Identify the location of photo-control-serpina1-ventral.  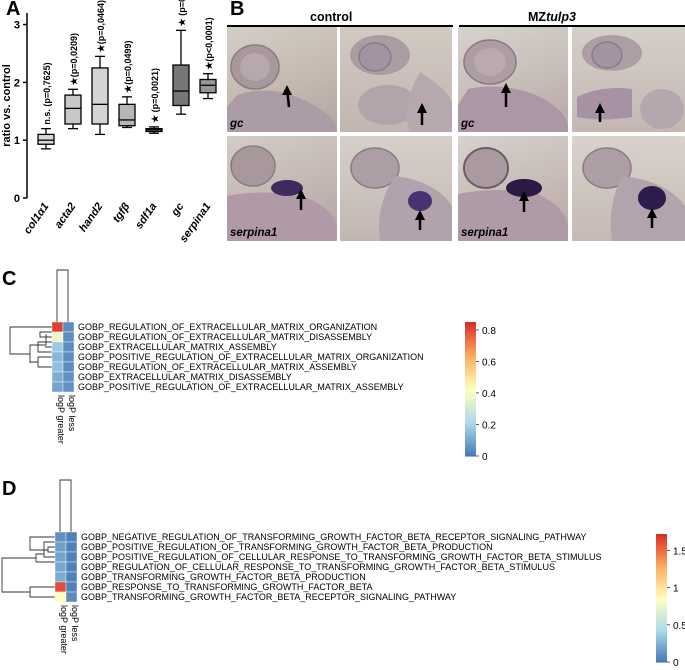
(396, 188).